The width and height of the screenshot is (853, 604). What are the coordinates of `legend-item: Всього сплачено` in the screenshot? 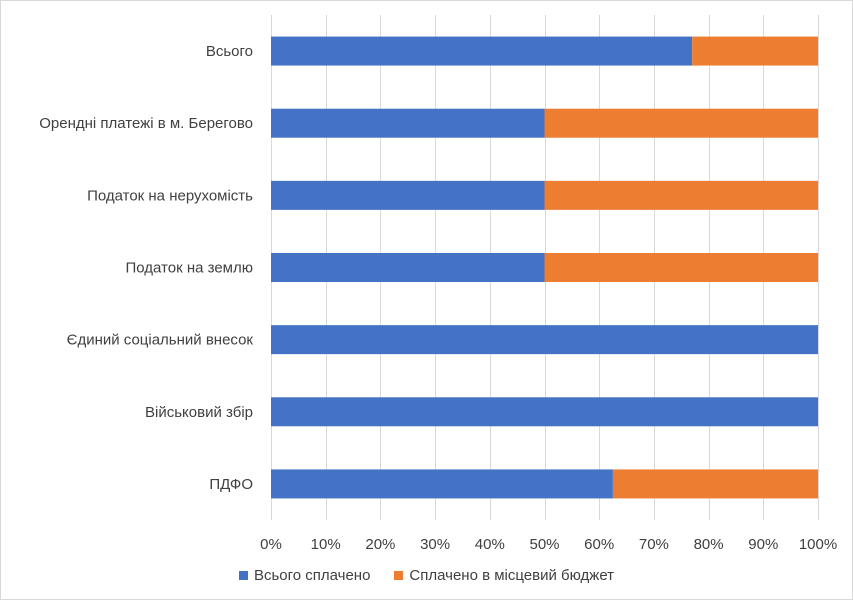 It's located at (304, 575).